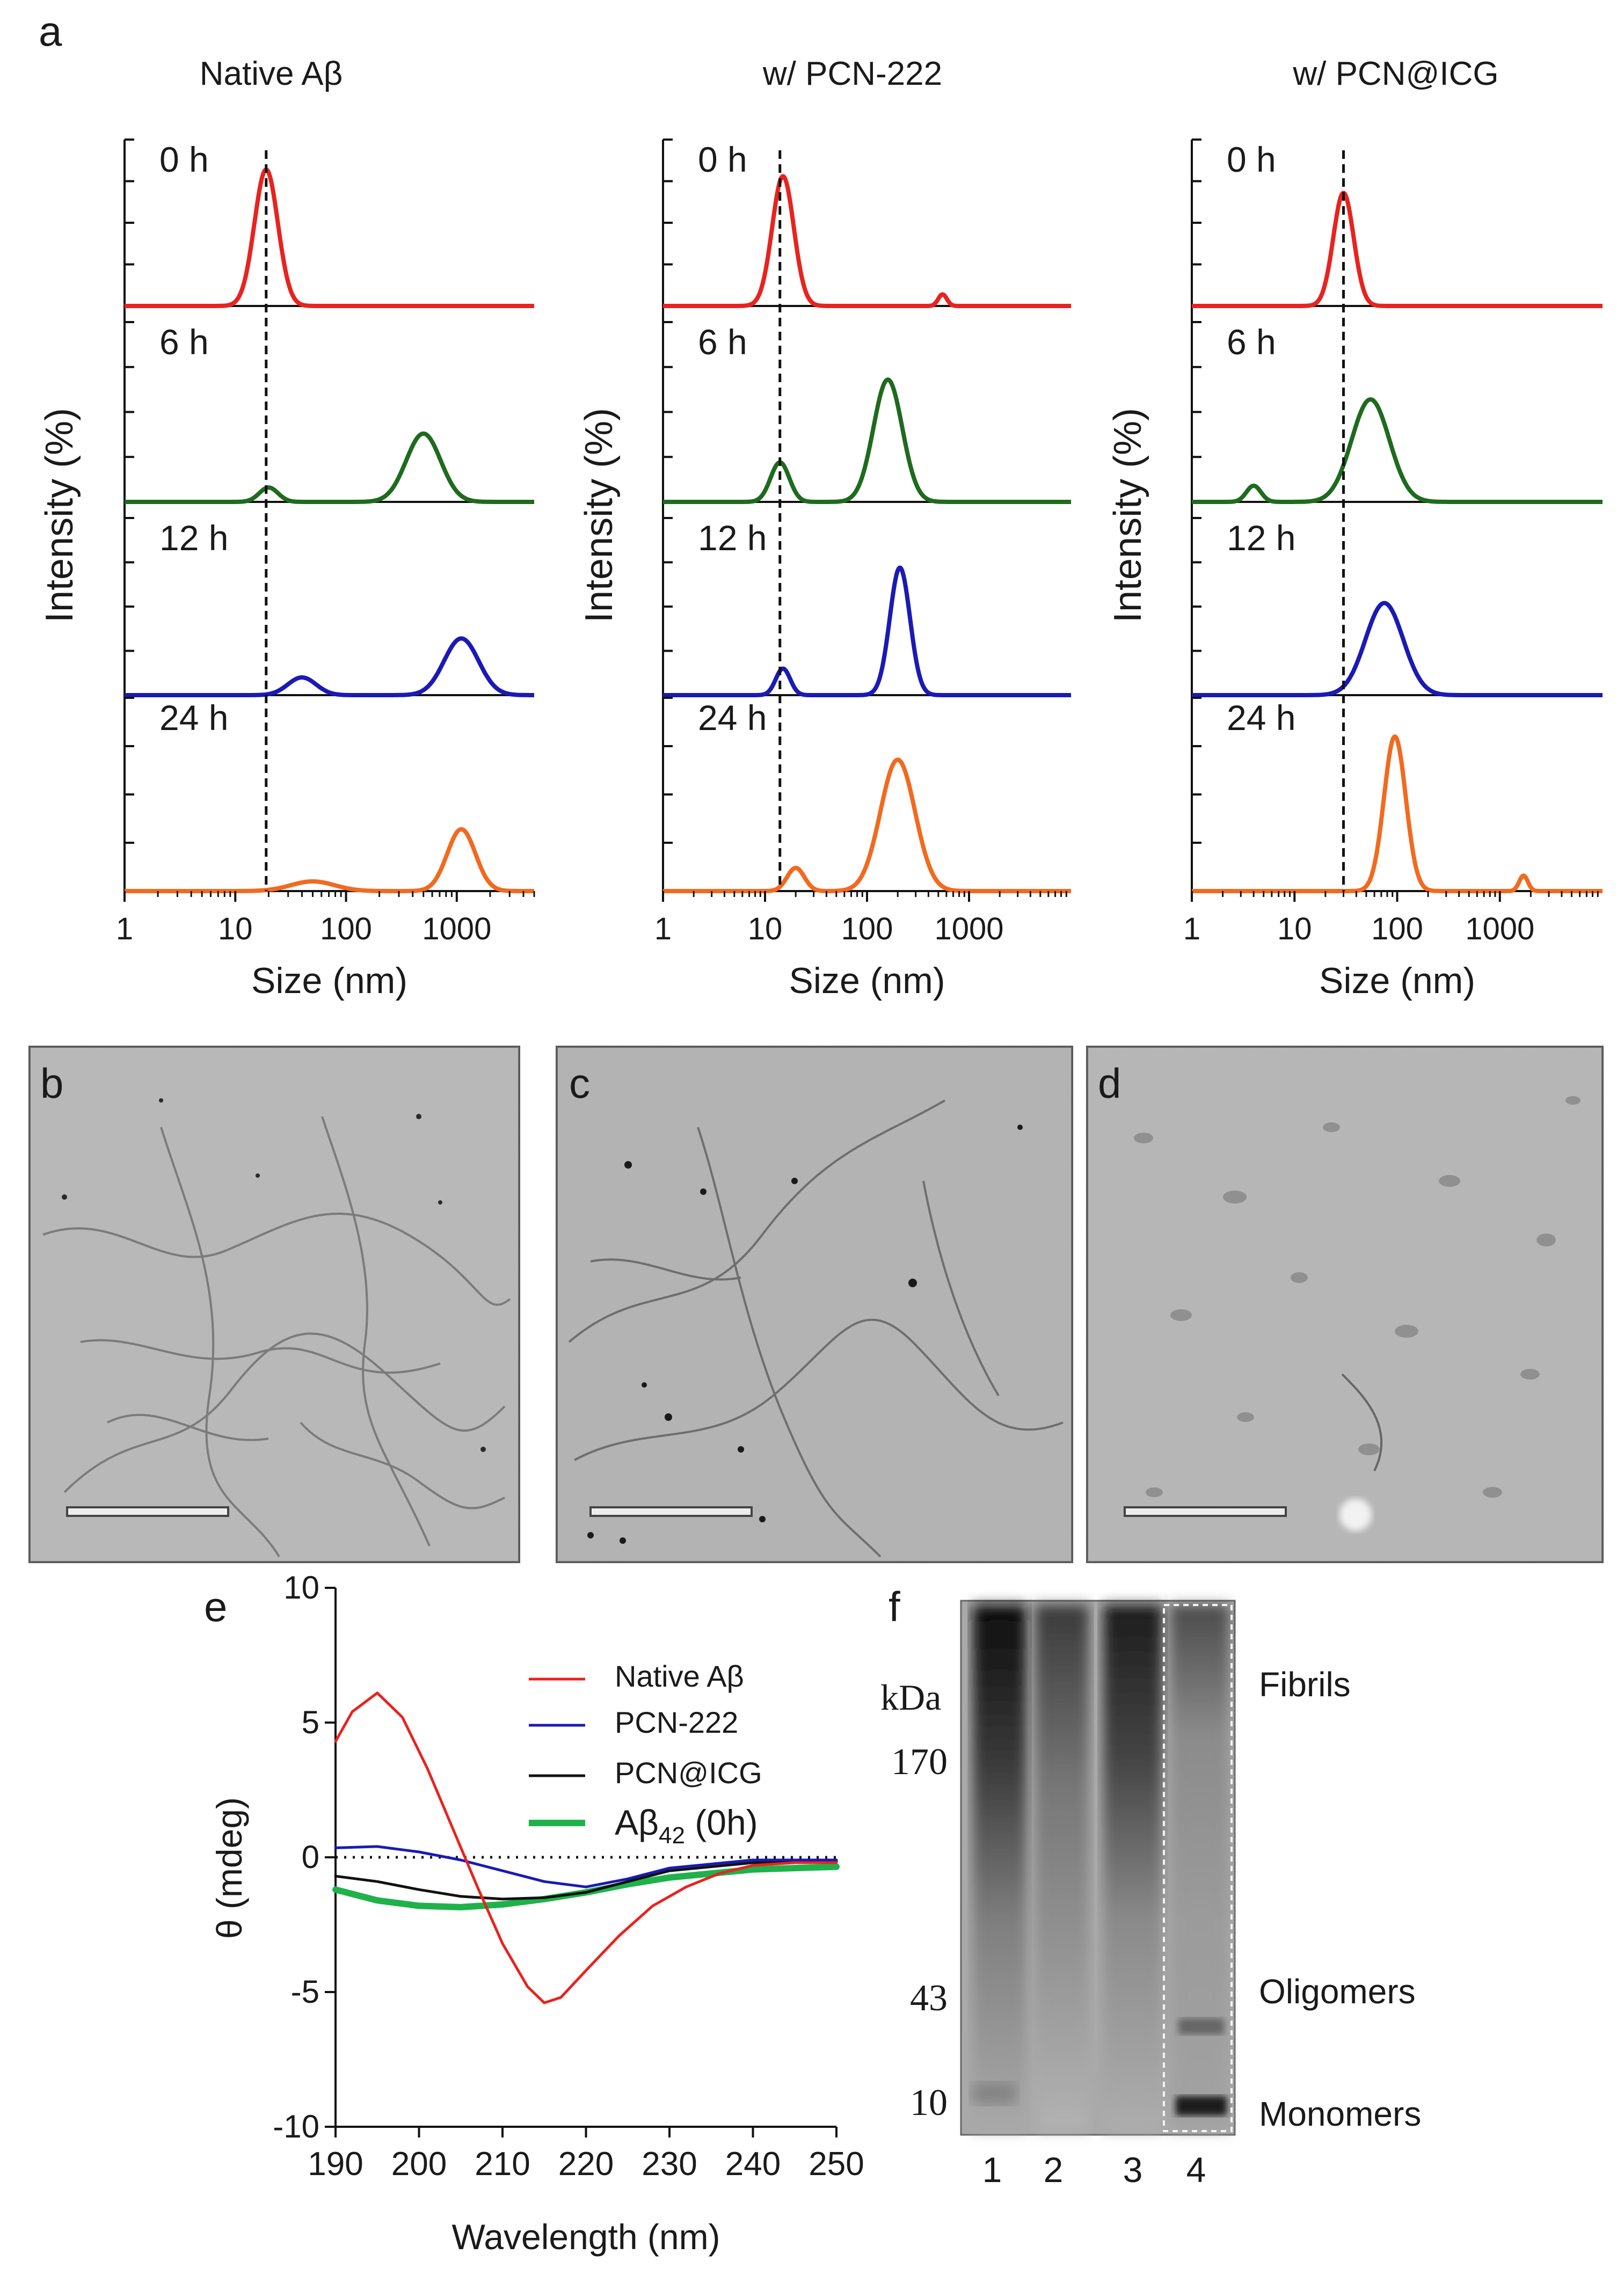 The height and width of the screenshot is (2276, 1624). I want to click on legend-label: Native Aβ, so click(679, 1676).